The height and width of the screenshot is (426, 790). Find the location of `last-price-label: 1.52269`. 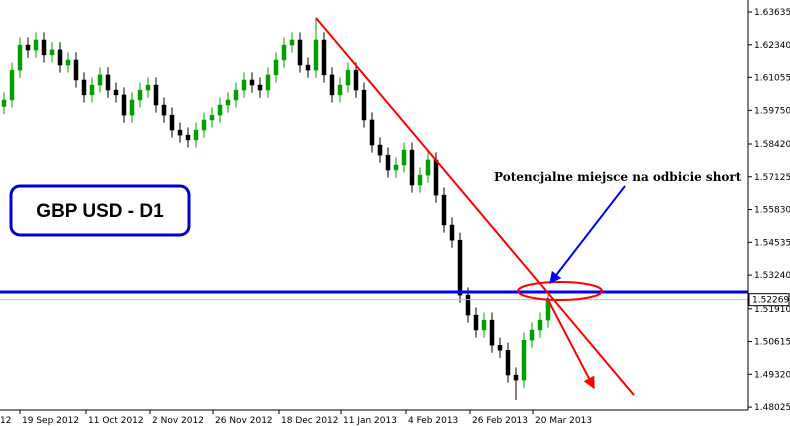

last-price-label: 1.52269 is located at coordinates (770, 301).